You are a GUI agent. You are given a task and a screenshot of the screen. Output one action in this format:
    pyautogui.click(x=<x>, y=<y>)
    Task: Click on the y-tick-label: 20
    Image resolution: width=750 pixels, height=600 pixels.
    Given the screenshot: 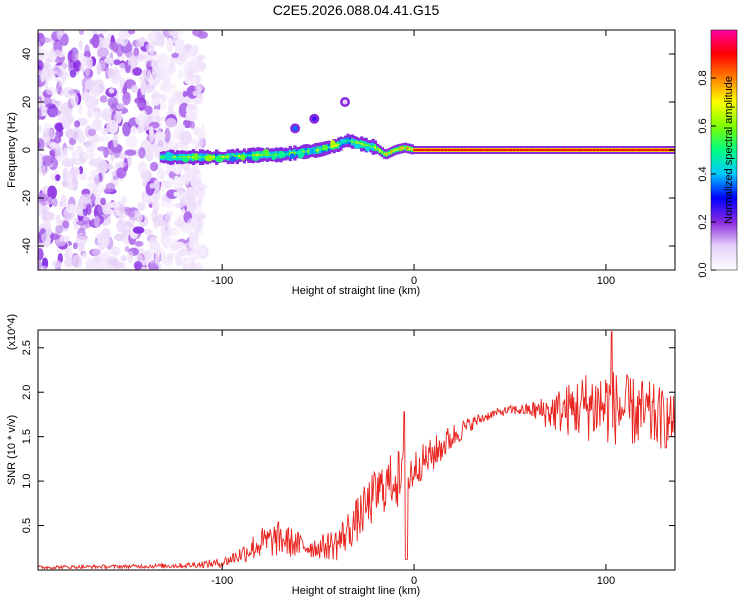 What is the action you would take?
    pyautogui.click(x=27, y=102)
    